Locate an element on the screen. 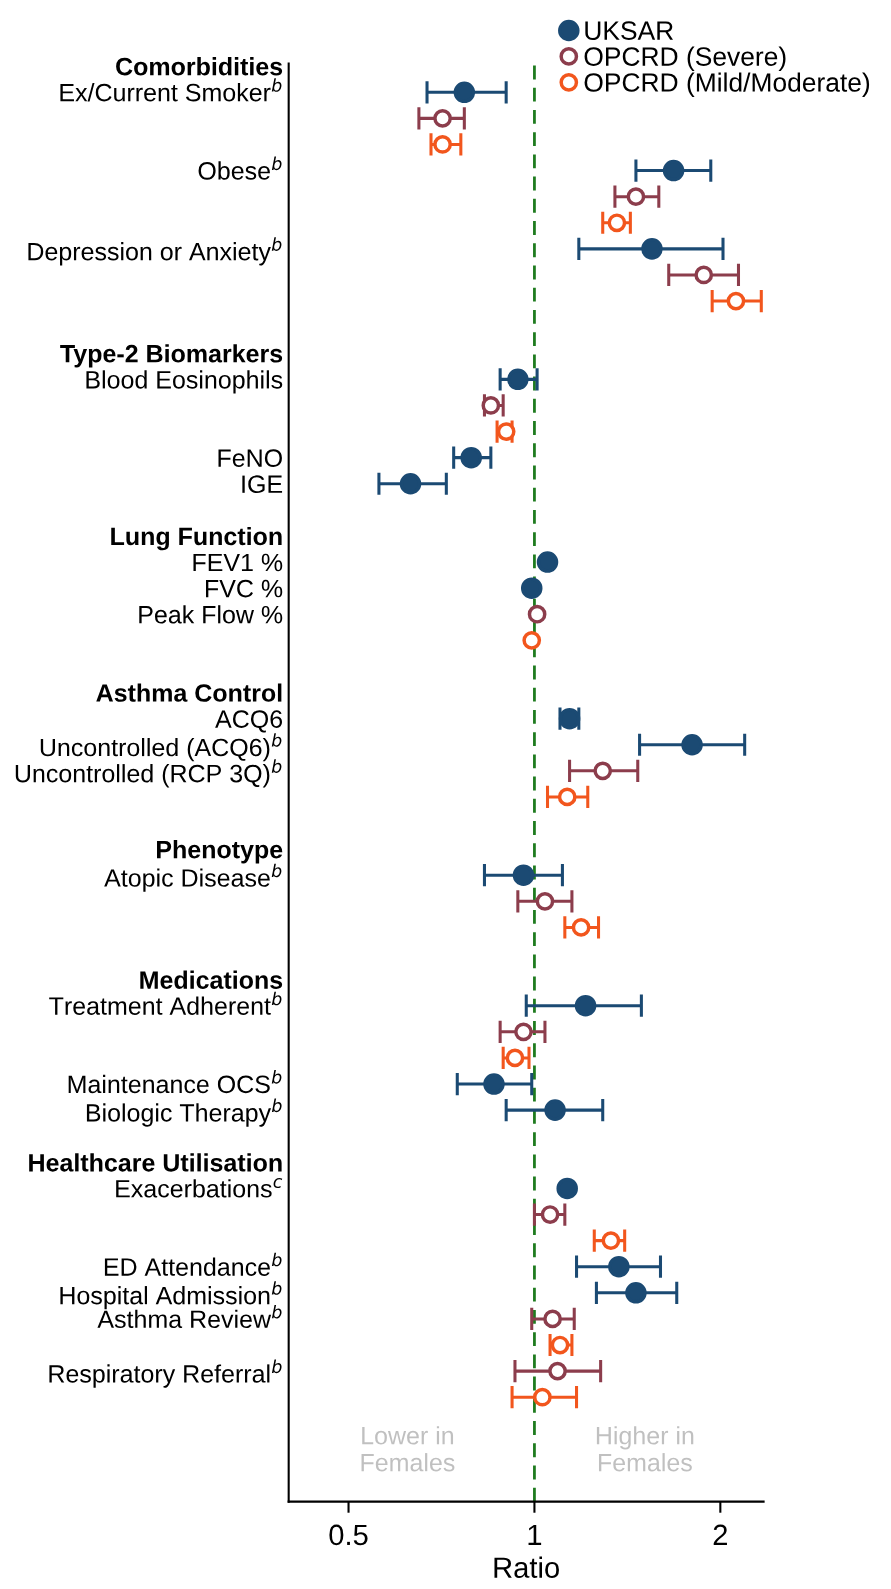 This screenshot has height=1589, width=891. y-tick-label: Depression or Anxiety$^{b}$ is located at coordinates (155, 251).